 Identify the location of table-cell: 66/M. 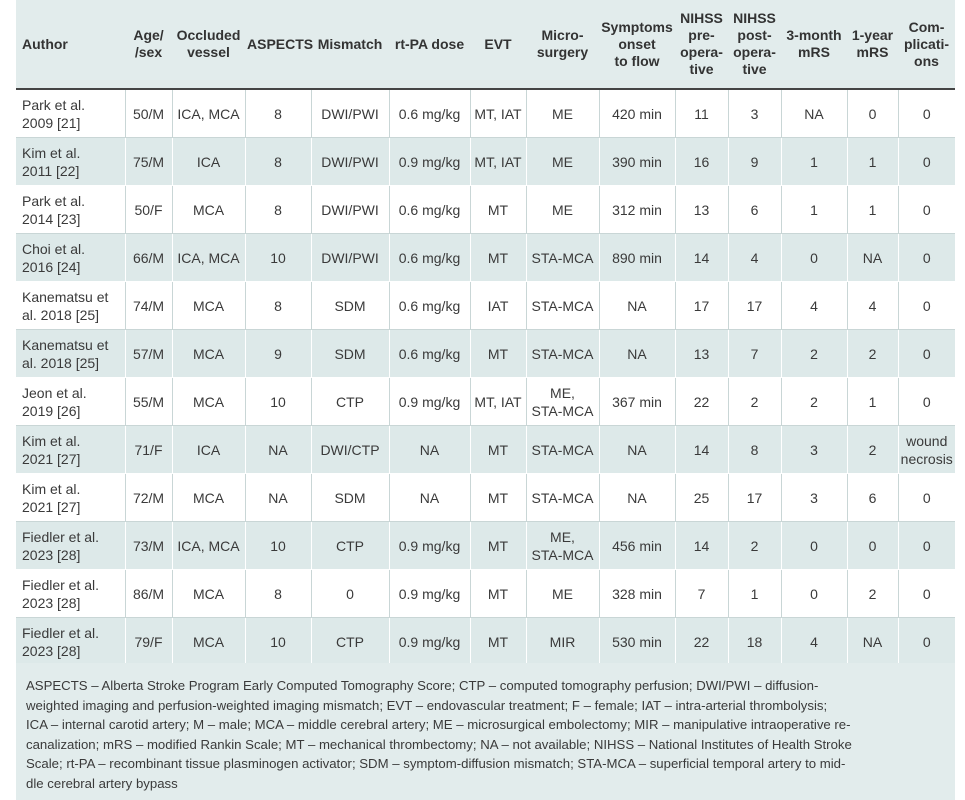
(149, 257).